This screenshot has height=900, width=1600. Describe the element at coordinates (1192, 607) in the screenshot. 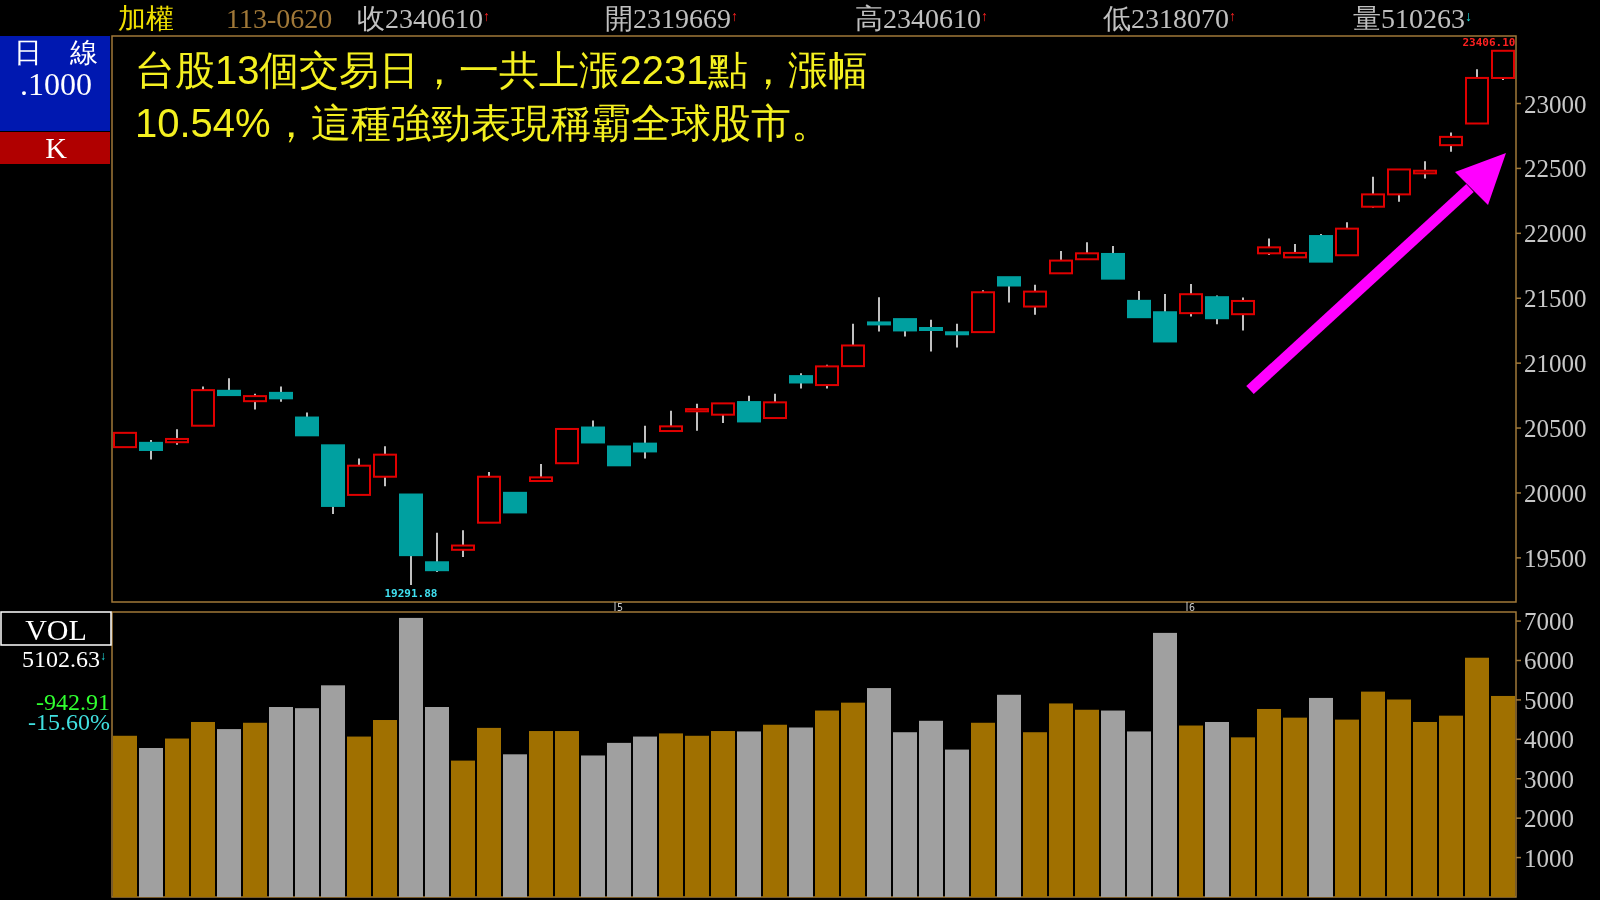

I see `x-tick-label: 6` at that location.